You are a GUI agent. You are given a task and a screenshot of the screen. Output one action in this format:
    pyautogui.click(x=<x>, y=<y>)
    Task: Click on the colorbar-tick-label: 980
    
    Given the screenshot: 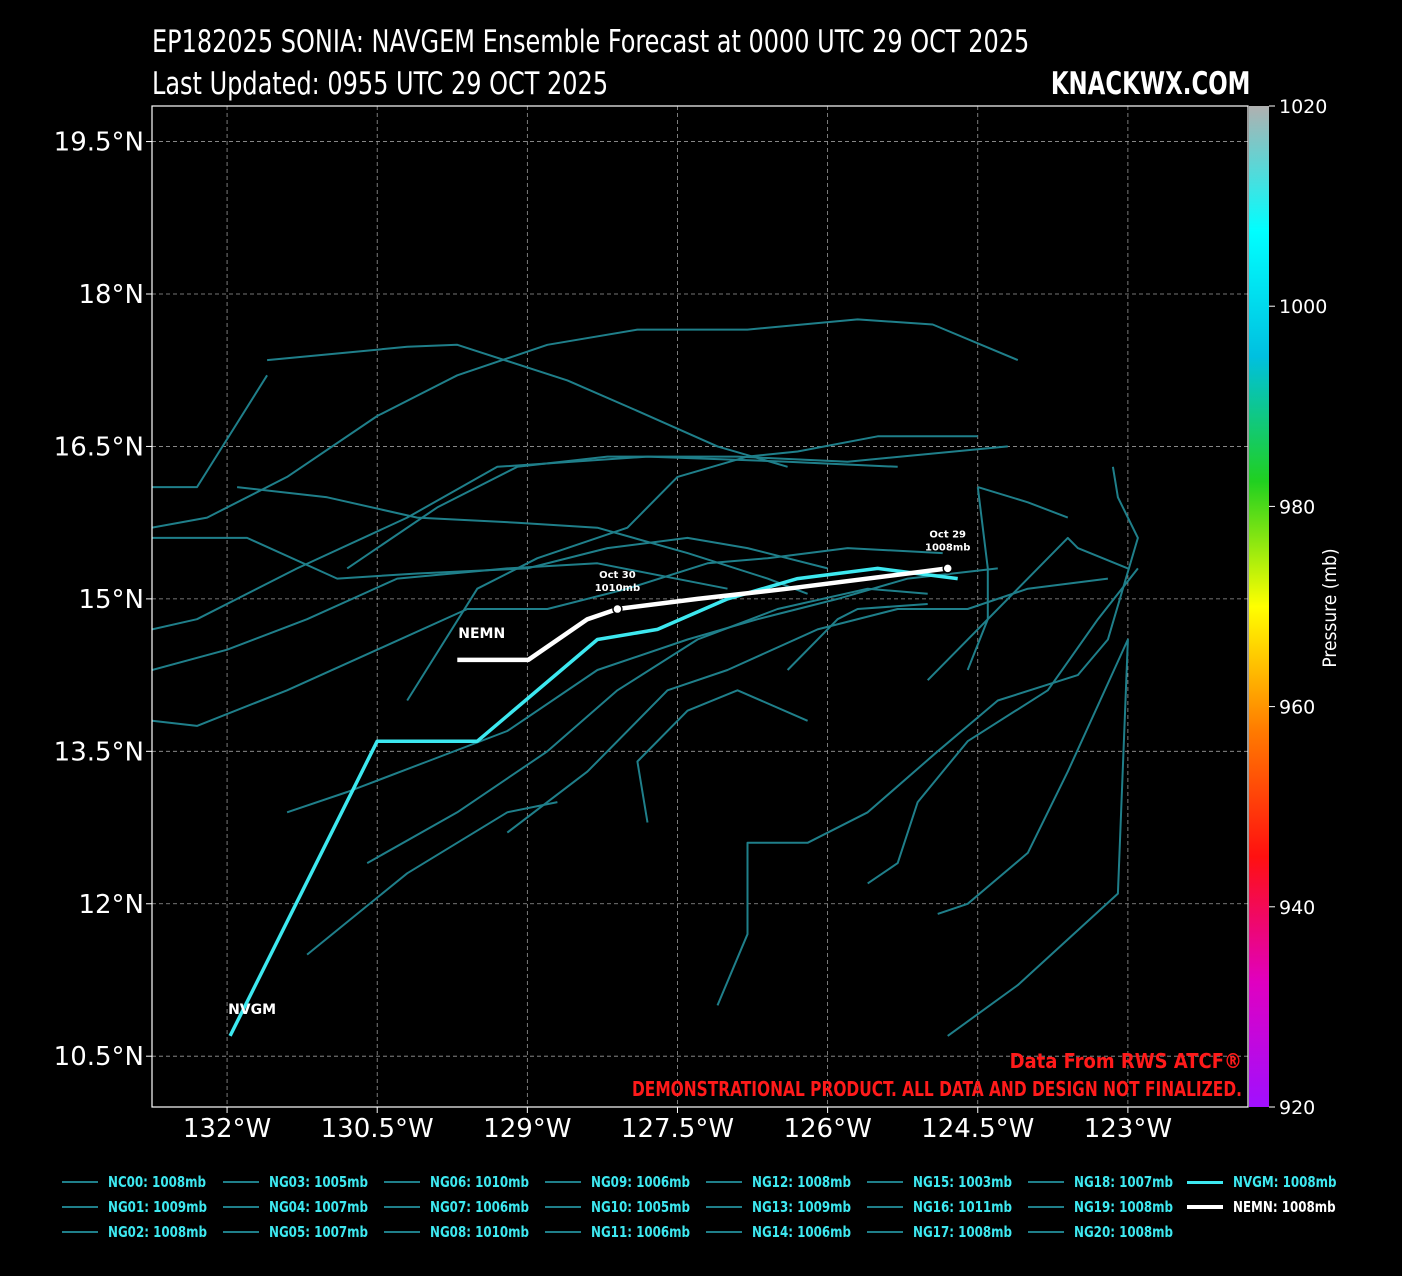 What is the action you would take?
    pyautogui.click(x=1297, y=507)
    